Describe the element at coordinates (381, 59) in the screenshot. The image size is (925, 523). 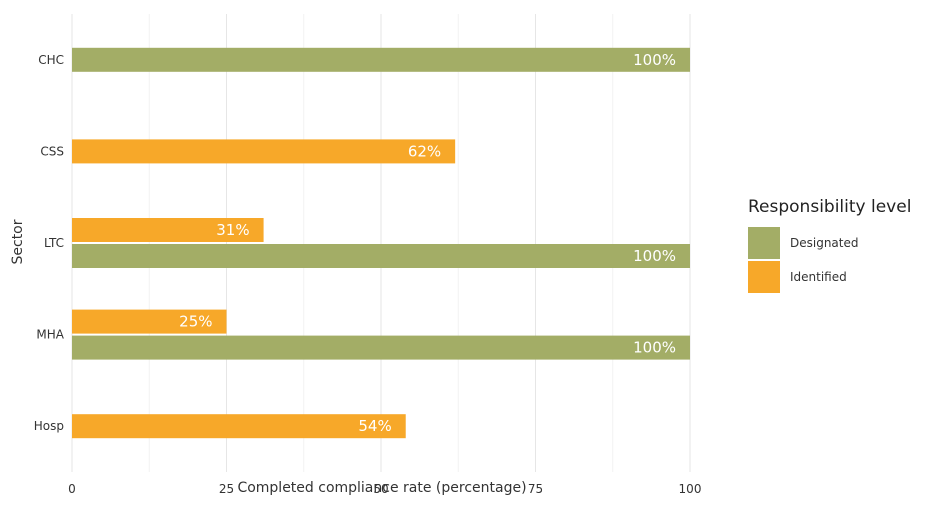
I see `bar-designated-chc` at that location.